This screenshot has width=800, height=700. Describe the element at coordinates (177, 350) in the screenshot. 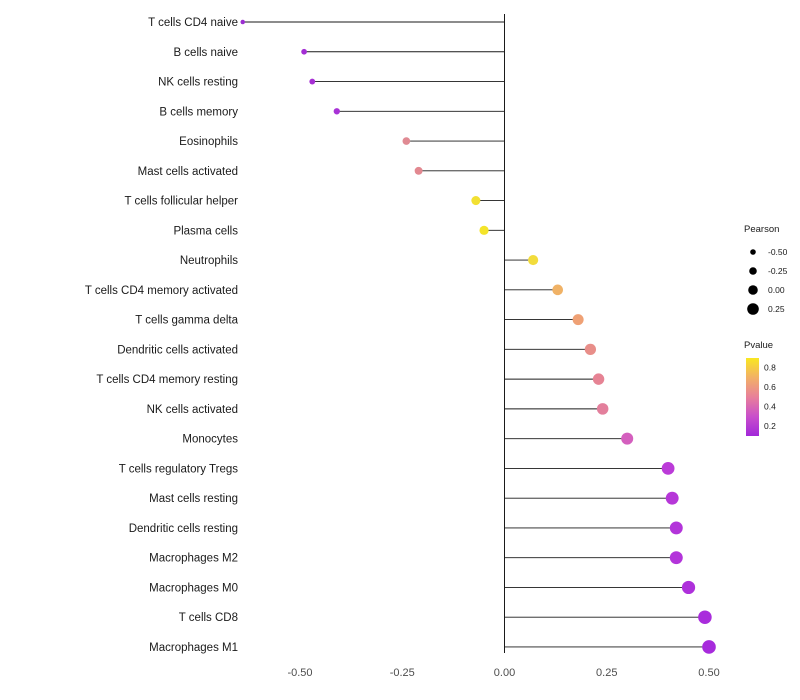

I see `category-label: Dendritic cells activated` at that location.